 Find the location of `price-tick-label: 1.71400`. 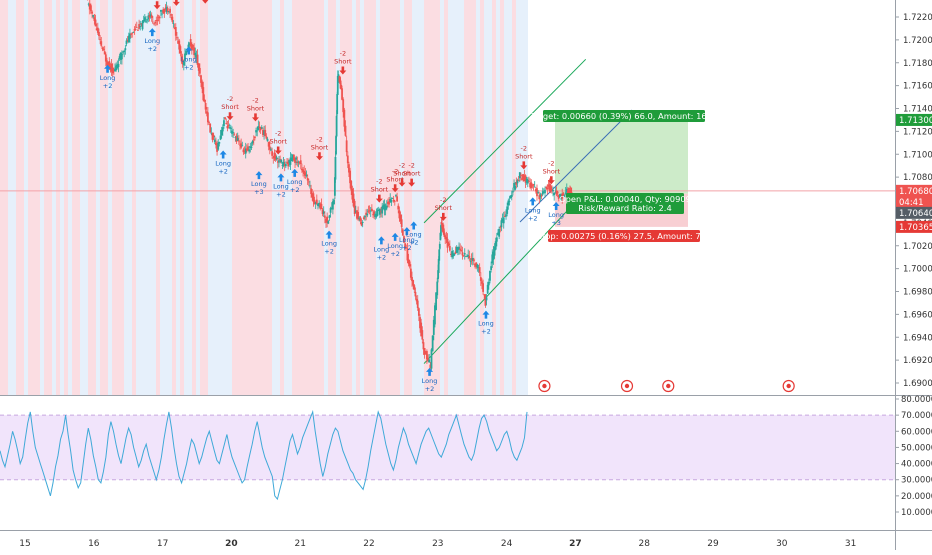

price-tick-label: 1.71400 is located at coordinates (917, 110).